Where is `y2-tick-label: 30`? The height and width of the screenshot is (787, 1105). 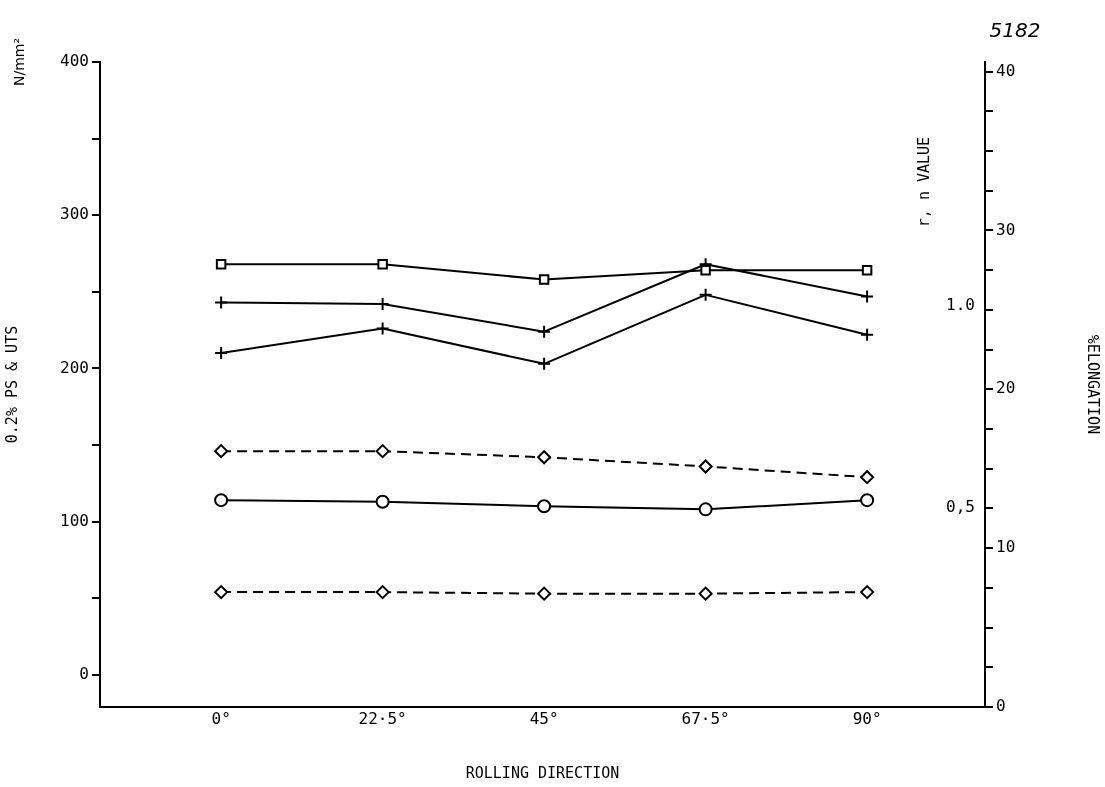 y2-tick-label: 30 is located at coordinates (1006, 229).